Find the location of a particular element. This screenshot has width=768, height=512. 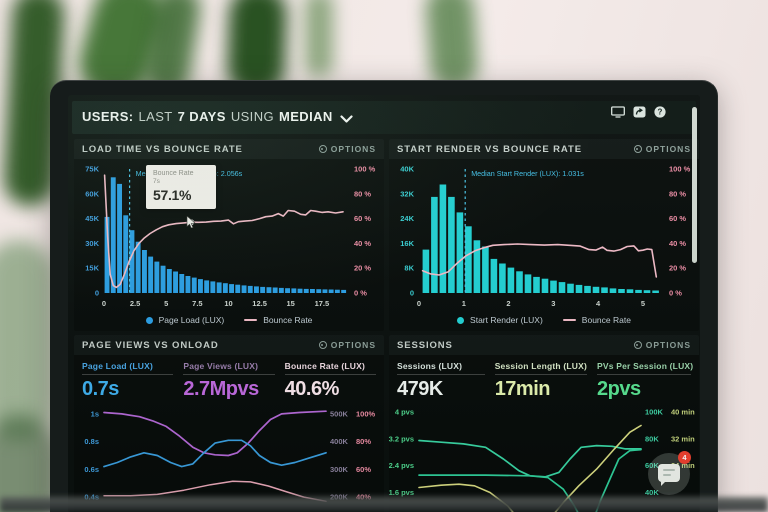

mouse-cursor-icon is located at coordinates (191, 224).